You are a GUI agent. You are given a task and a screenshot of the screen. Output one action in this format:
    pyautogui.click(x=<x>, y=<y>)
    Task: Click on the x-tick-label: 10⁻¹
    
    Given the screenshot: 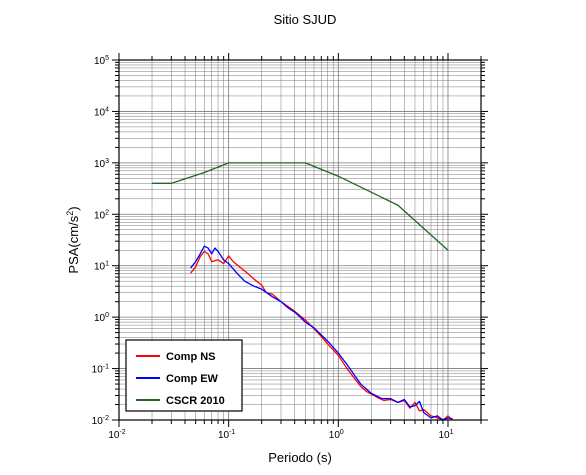 What is the action you would take?
    pyautogui.click(x=226, y=435)
    